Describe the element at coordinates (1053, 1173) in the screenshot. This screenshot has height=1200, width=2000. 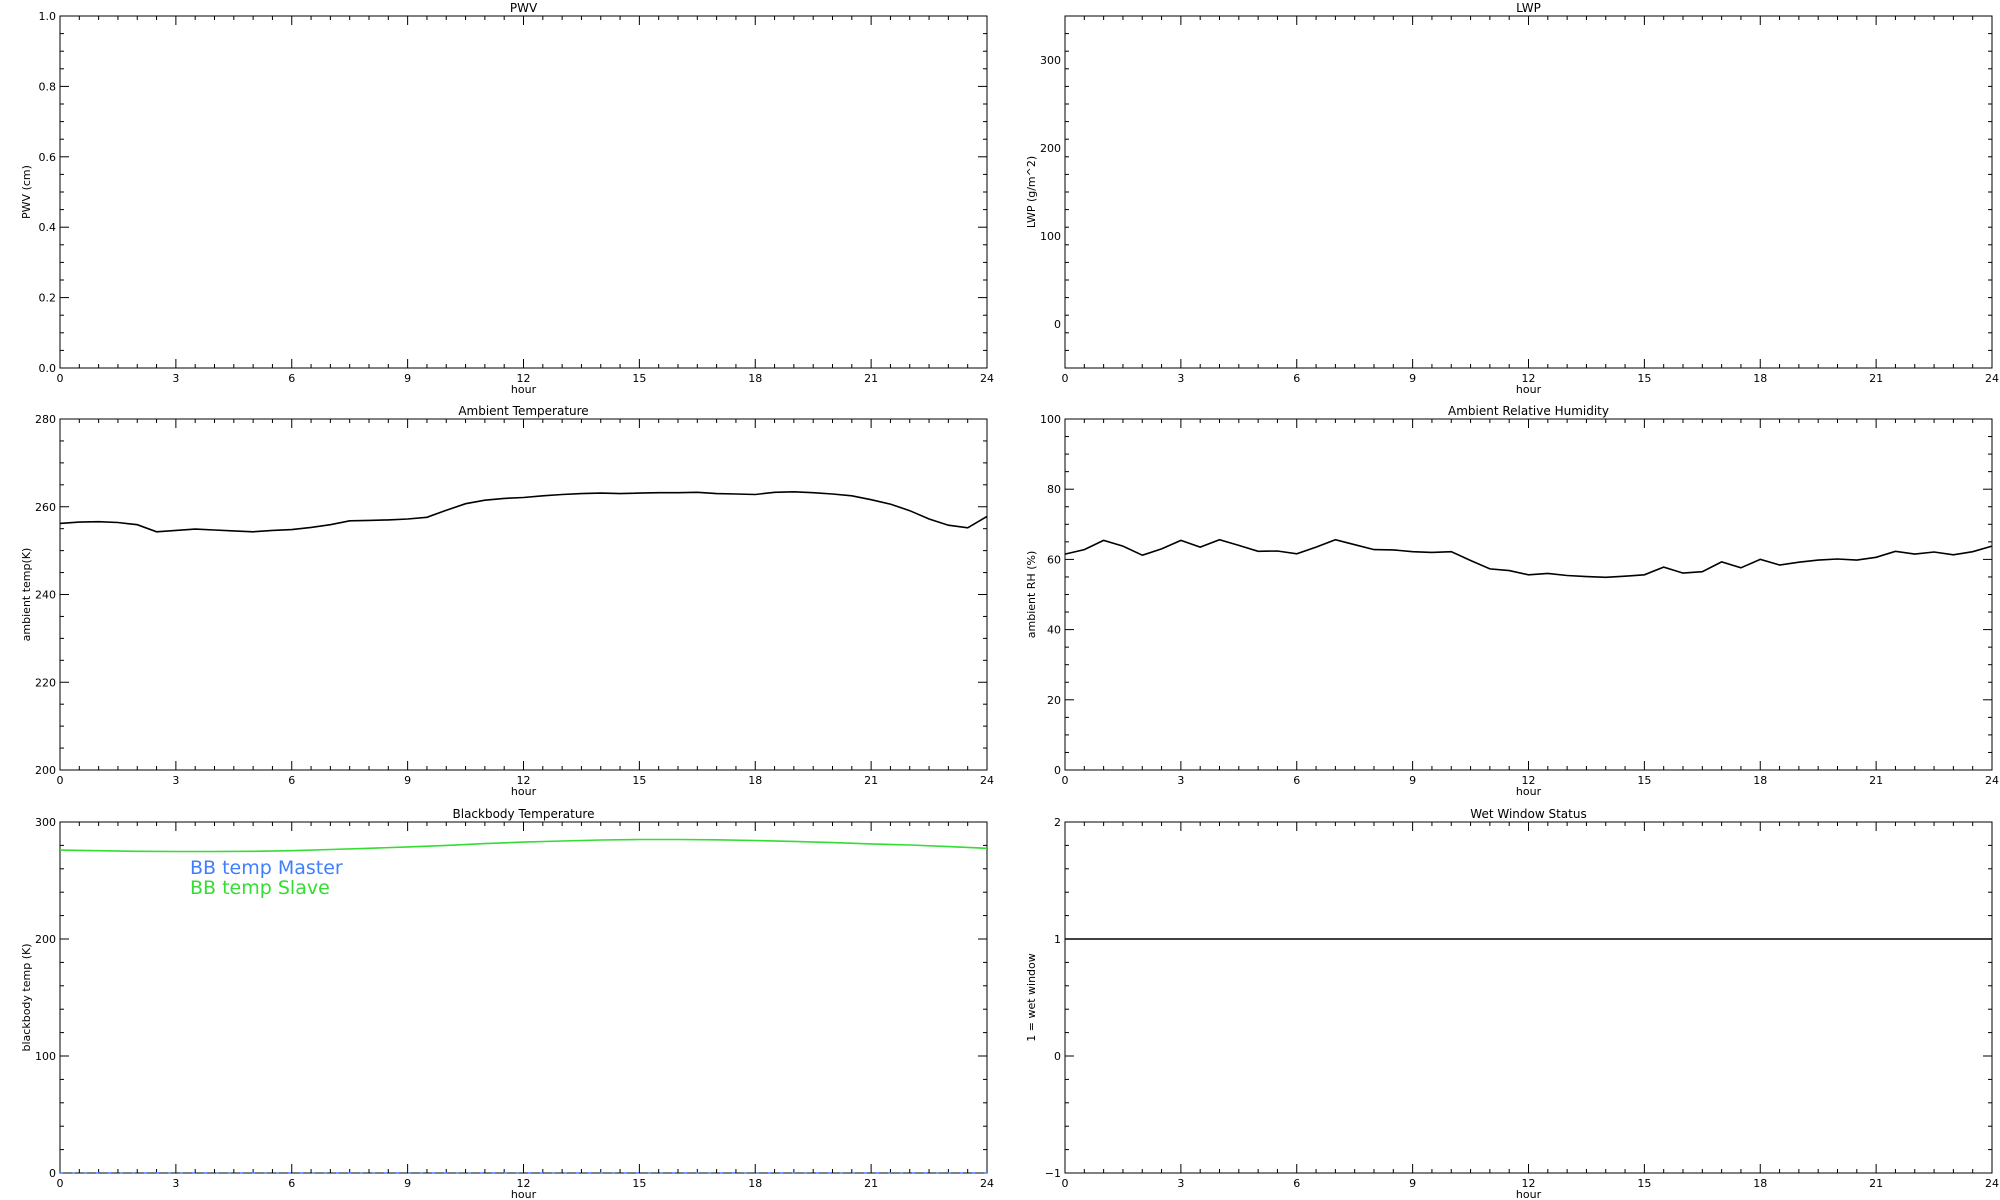
I see `y-tick-label: −1` at that location.